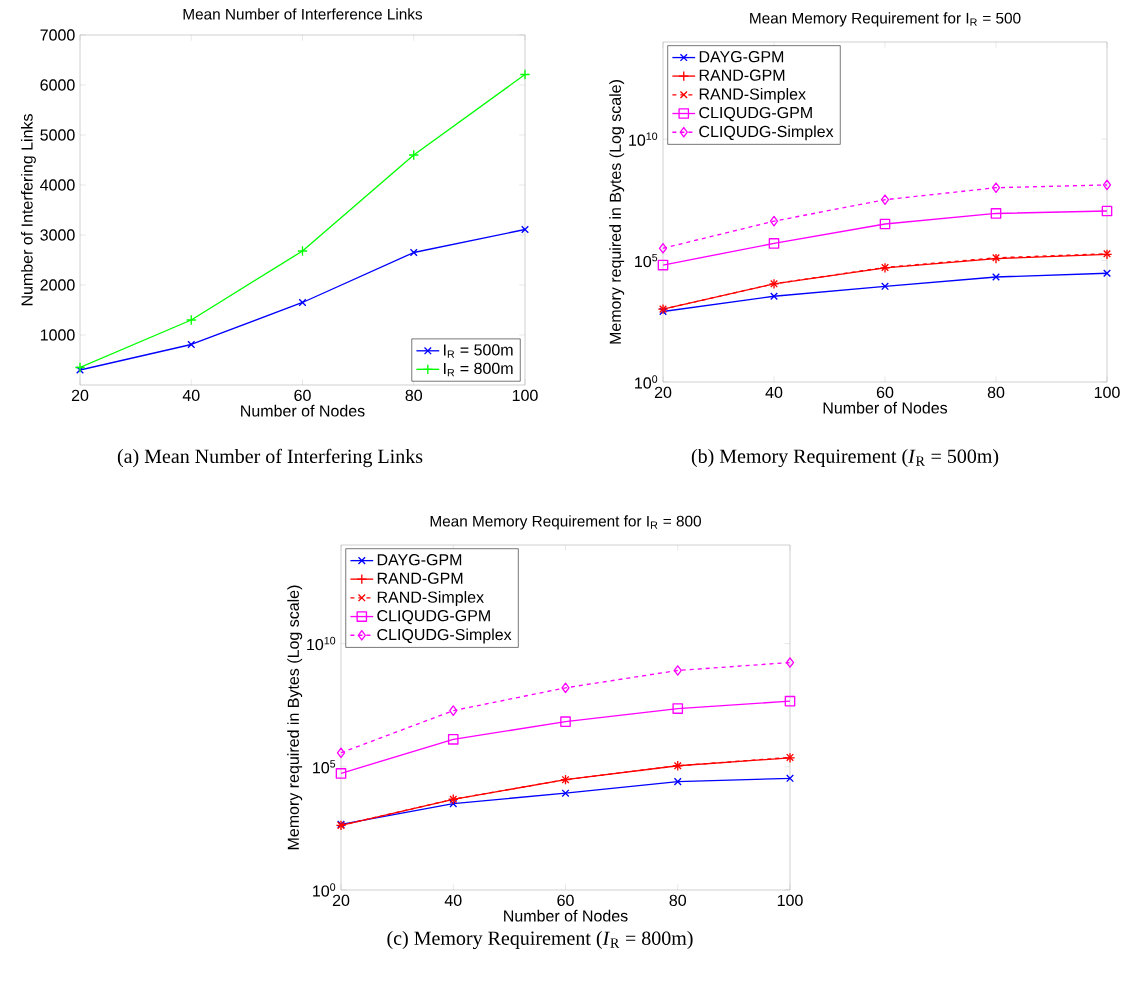 The width and height of the screenshot is (1134, 981). I want to click on text: (a) Mean Number of Interfering Links, so click(270, 458).